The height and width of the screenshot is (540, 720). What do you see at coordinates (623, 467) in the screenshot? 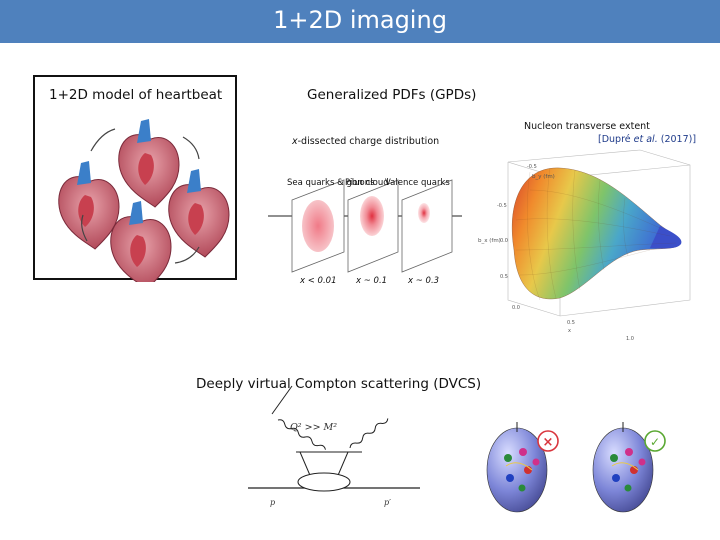
I see `proton-sphere-accepted` at bounding box center [623, 467].